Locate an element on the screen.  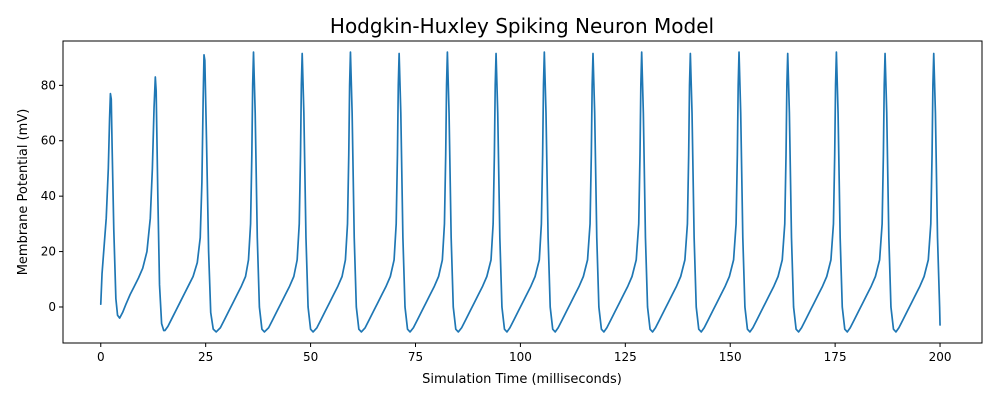
y-axis-ticks: 0 20 40 60 80 is located at coordinates (52, 196).